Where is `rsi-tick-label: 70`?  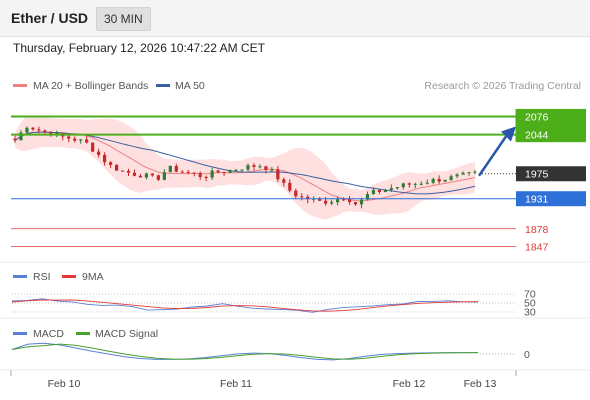
rsi-tick-label: 70 is located at coordinates (530, 295).